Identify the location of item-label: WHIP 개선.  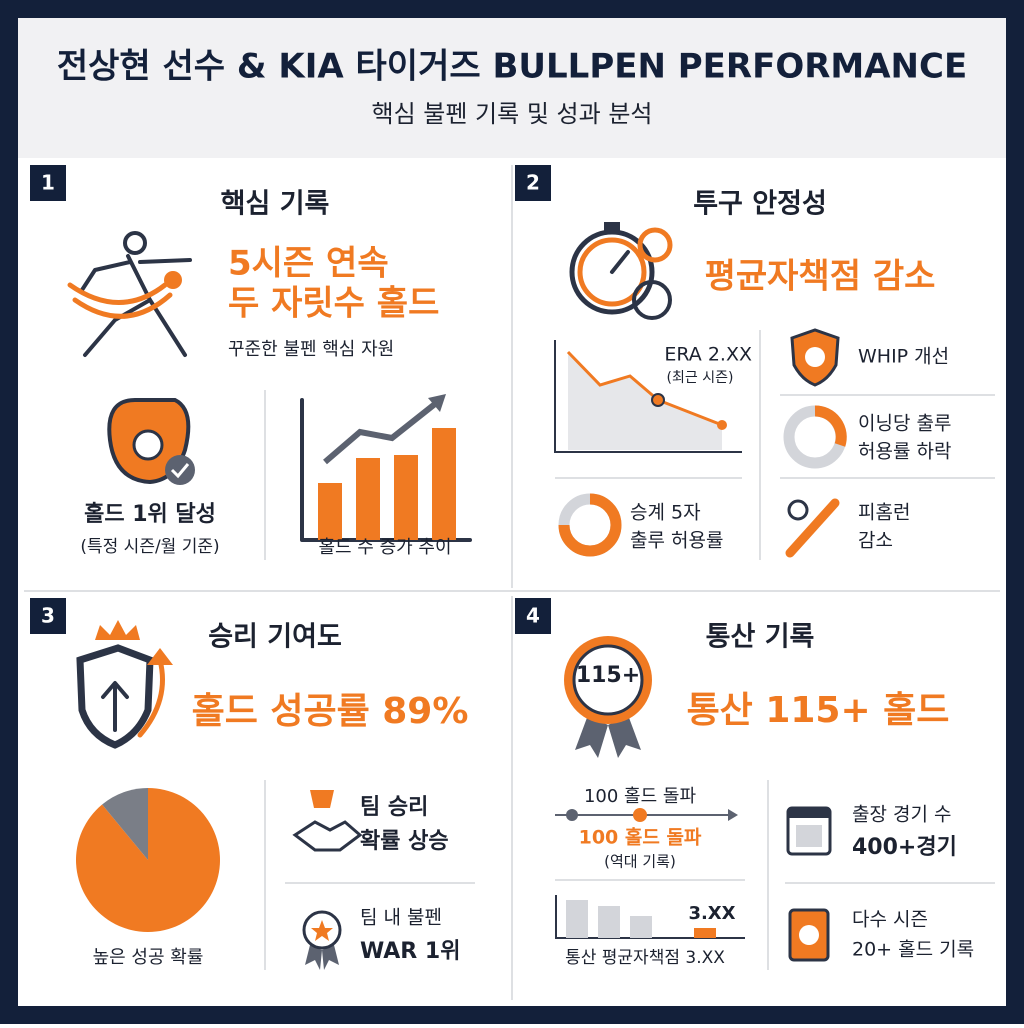
(903, 357).